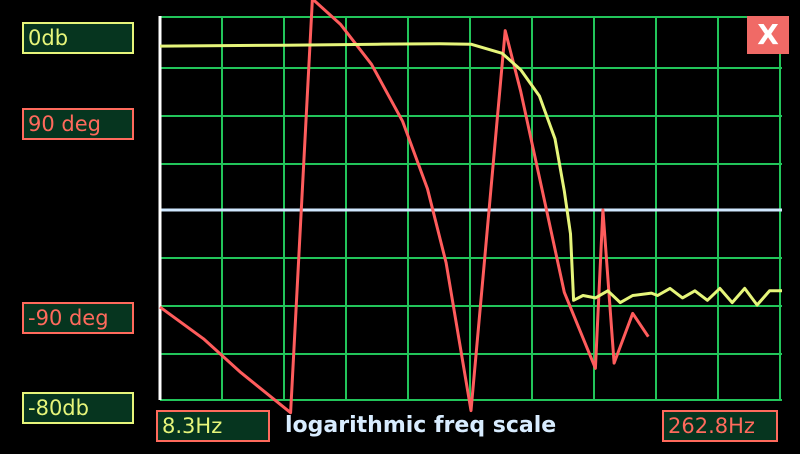  Describe the element at coordinates (213, 426) in the screenshot. I see `freq-start-label: 8.3Hz` at that location.